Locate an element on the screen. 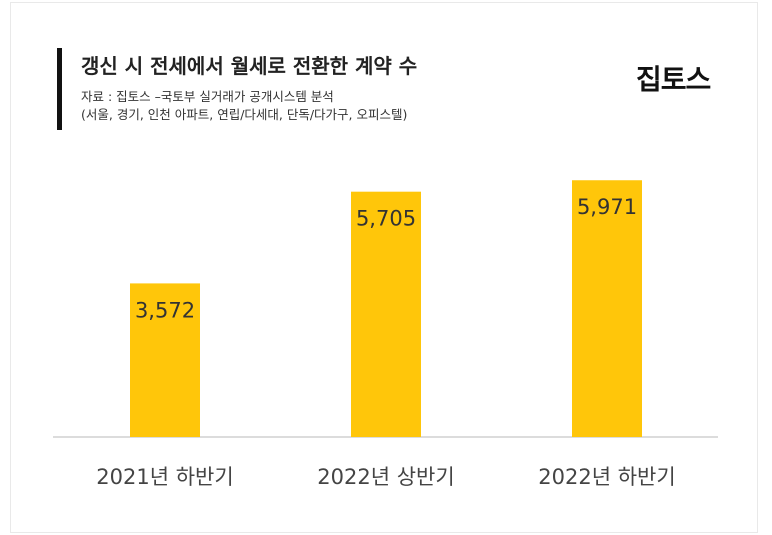  chart-title: 갱신 시 전세에서 월세로 전환한 계약 수 is located at coordinates (249, 66).